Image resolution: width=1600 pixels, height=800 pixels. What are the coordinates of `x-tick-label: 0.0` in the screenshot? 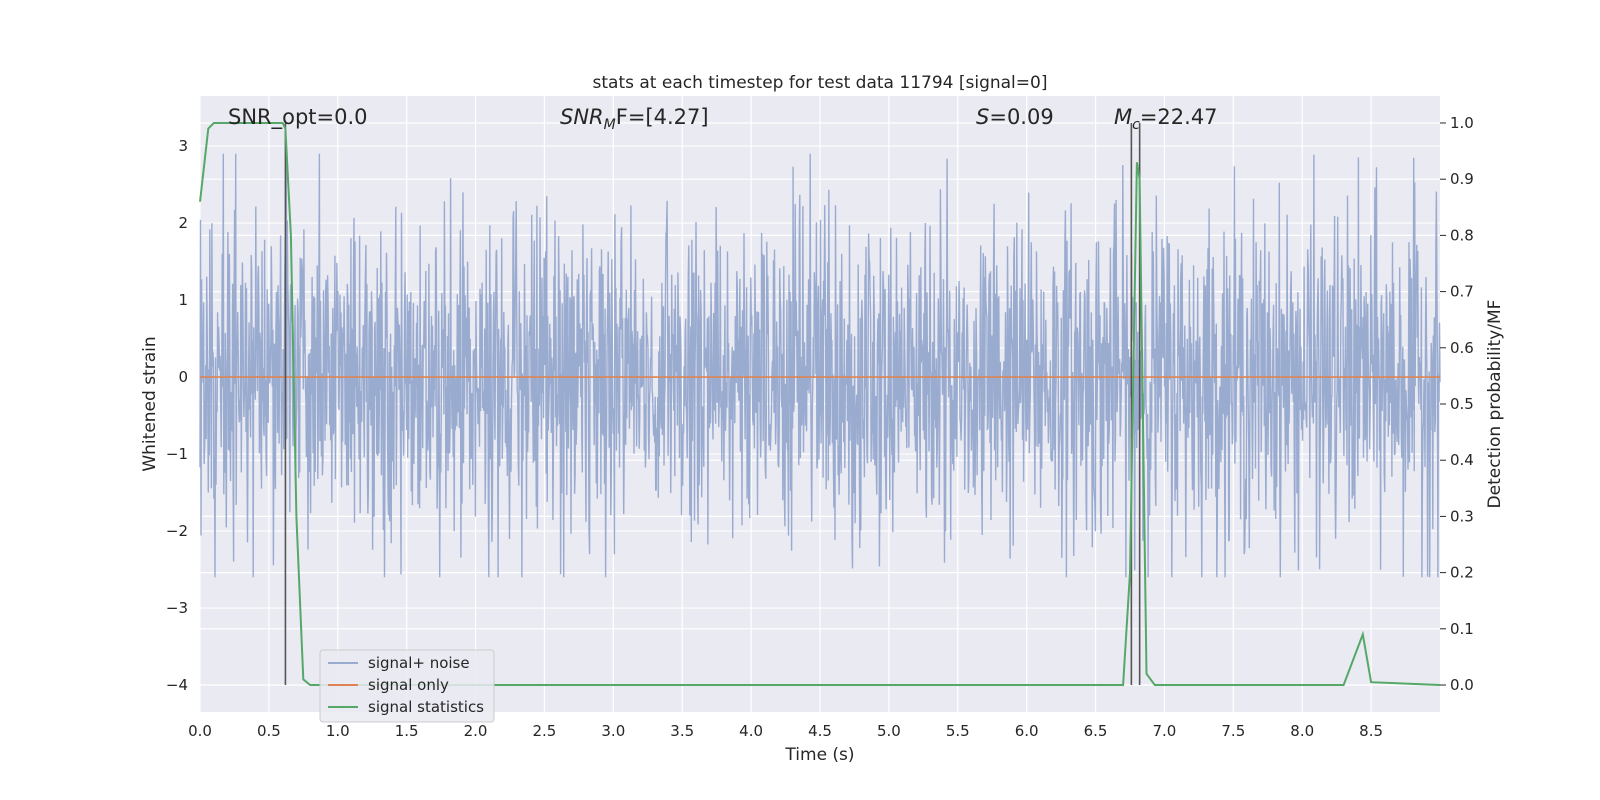 It's located at (200, 731).